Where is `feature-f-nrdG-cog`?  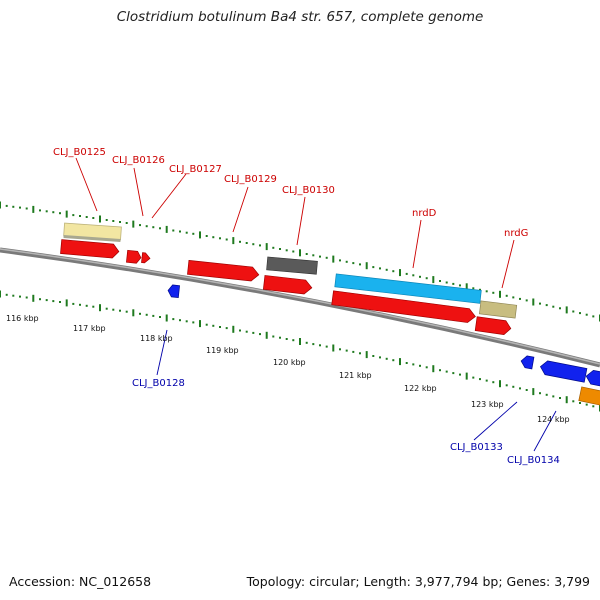 feature-f-nrdG-cog is located at coordinates (498, 309).